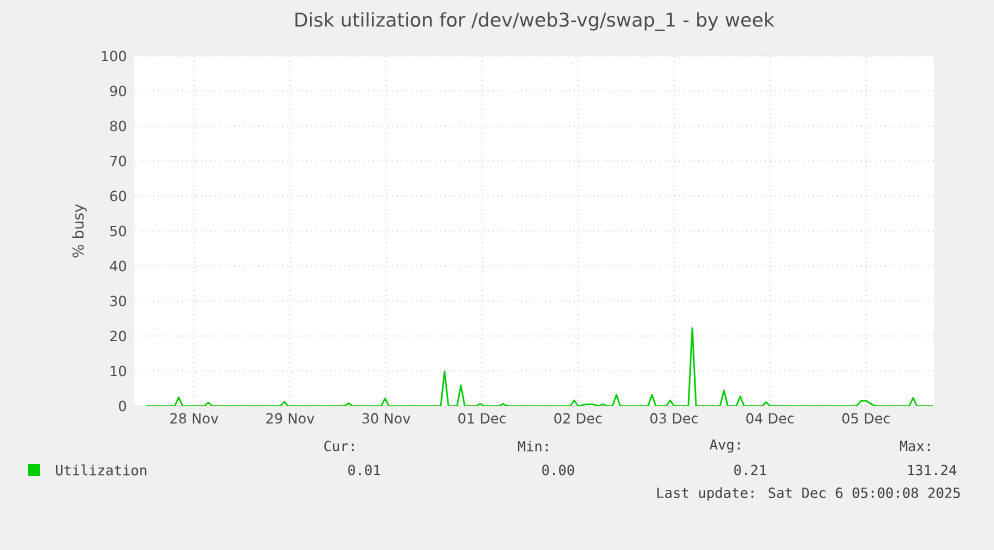 The height and width of the screenshot is (550, 994). Describe the element at coordinates (540, 366) in the screenshot. I see `line-series` at that location.